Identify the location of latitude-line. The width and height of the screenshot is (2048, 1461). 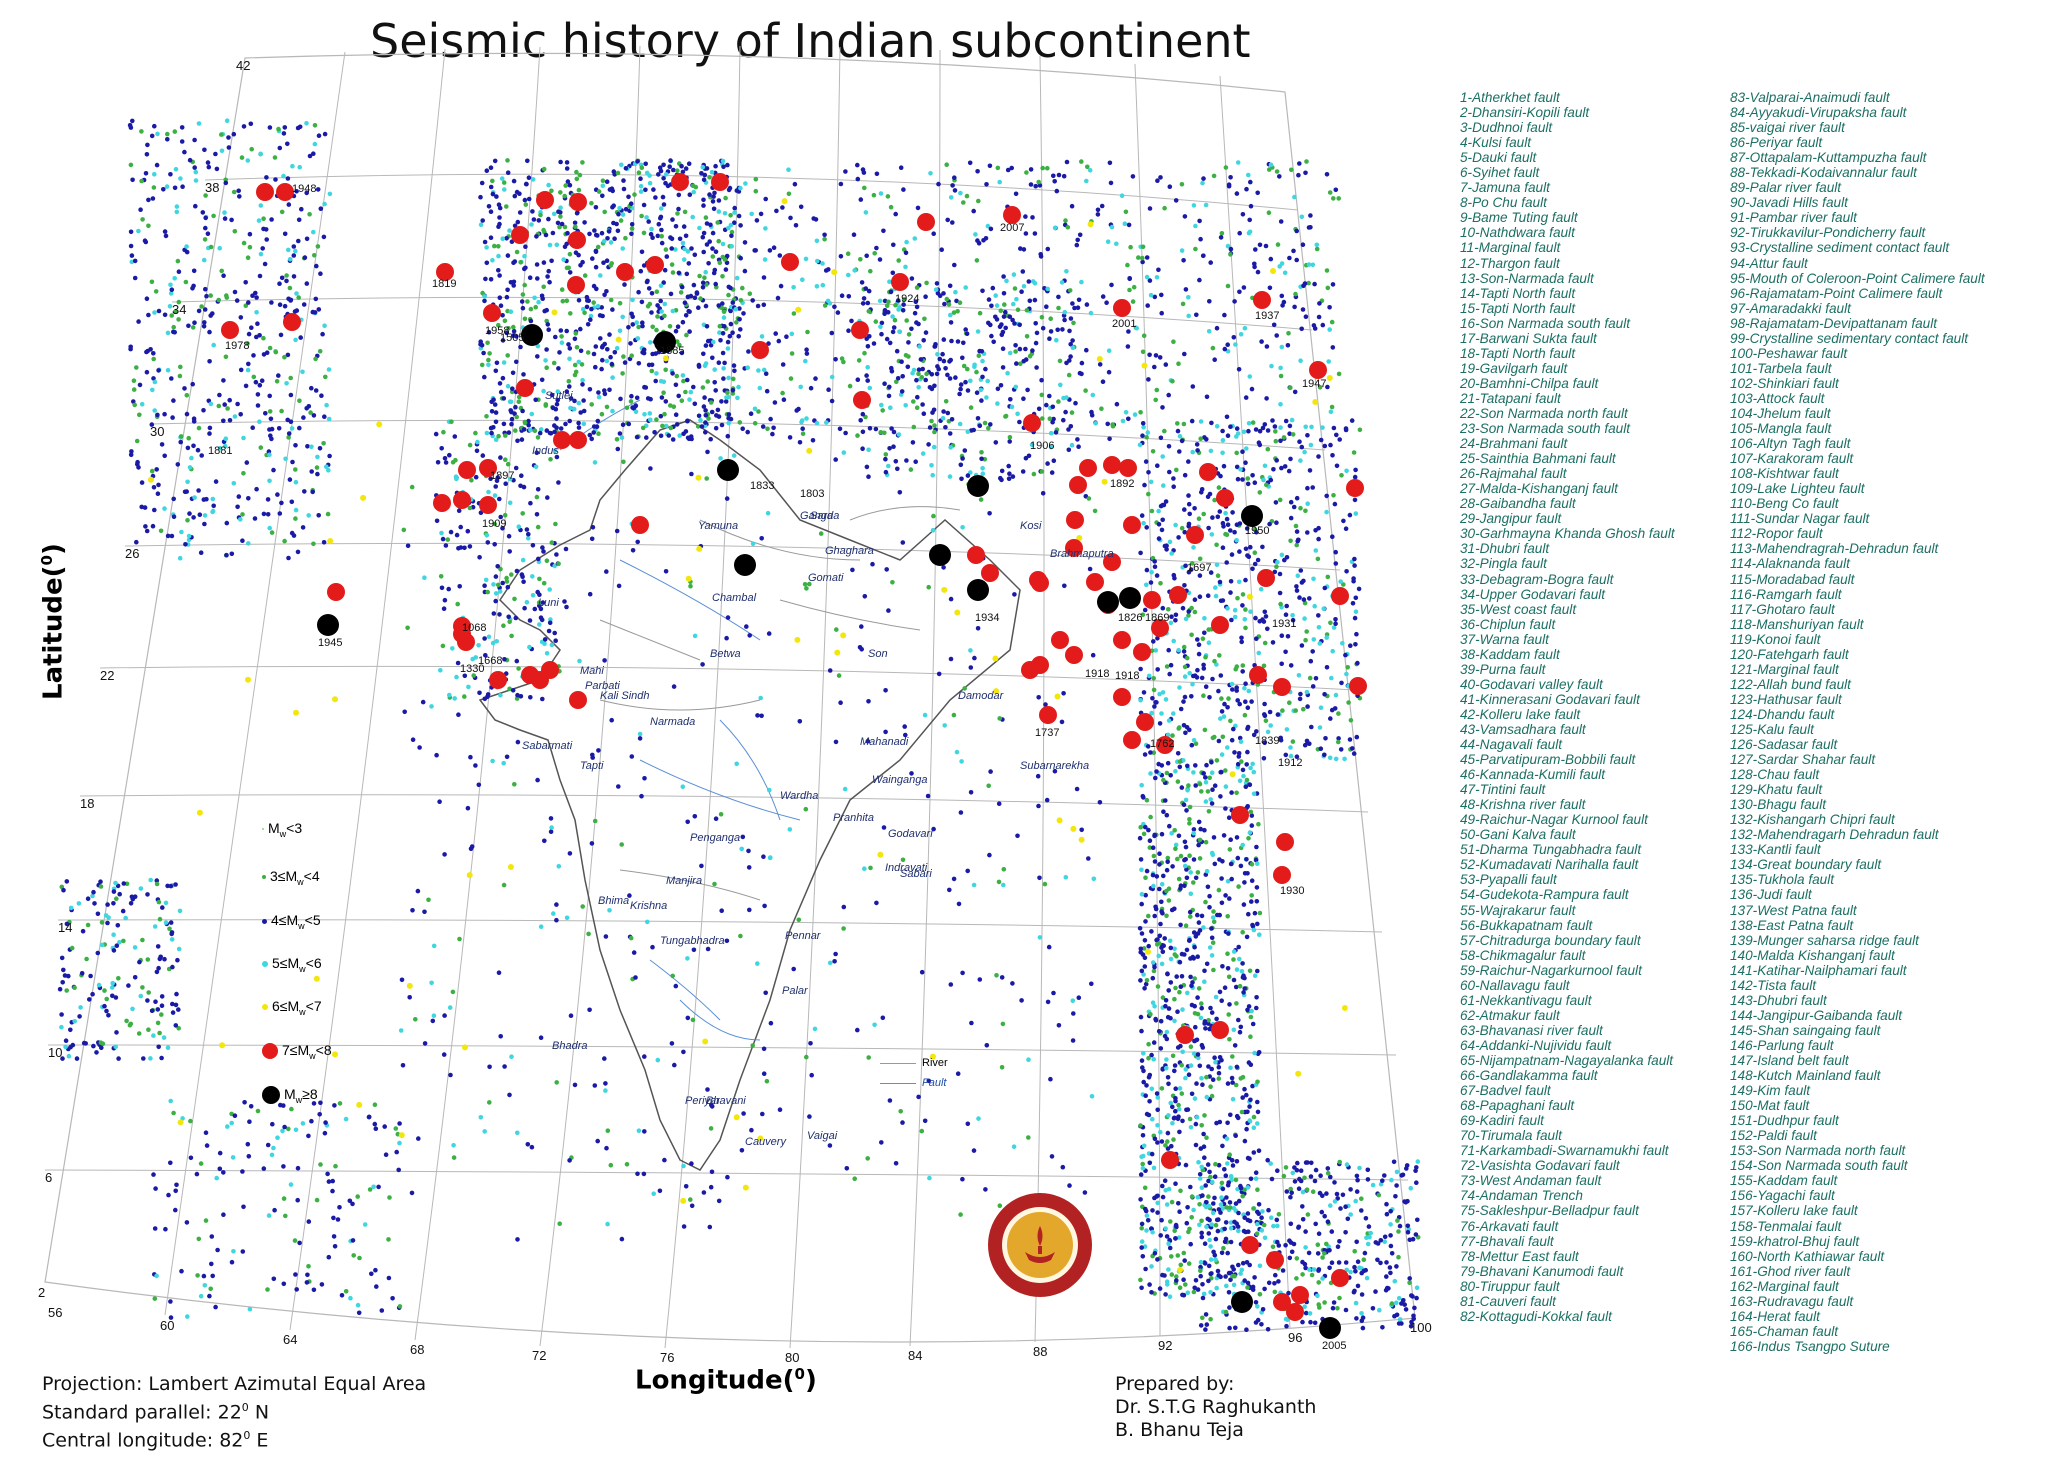
(726, 1175).